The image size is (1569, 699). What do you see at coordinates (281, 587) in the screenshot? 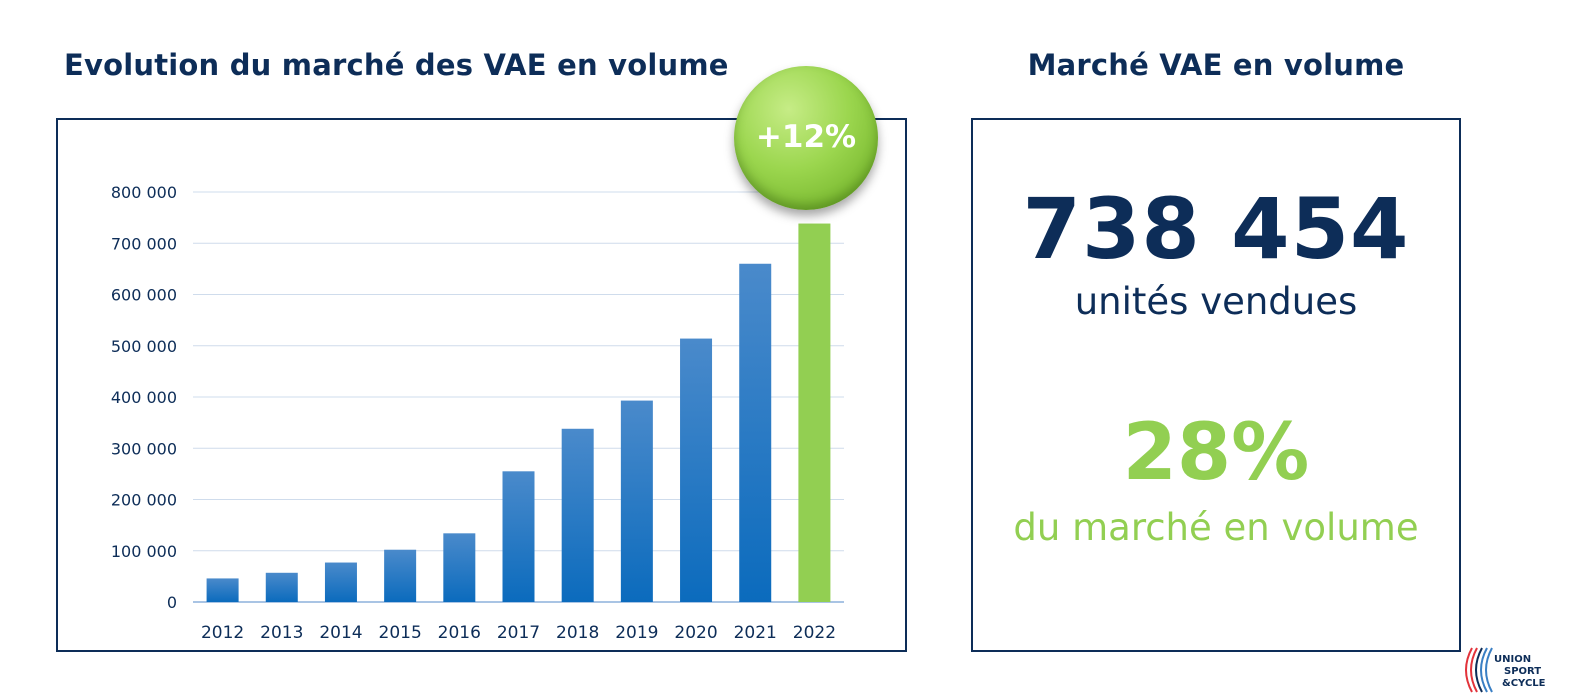
I see `bar-2013` at bounding box center [281, 587].